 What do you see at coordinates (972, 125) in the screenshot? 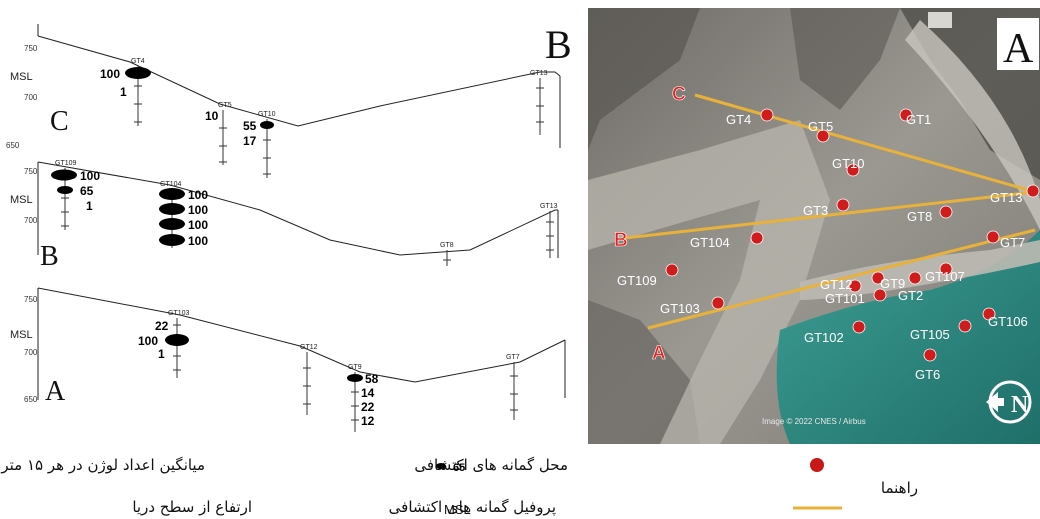
I see `dam-structure` at bounding box center [972, 125].